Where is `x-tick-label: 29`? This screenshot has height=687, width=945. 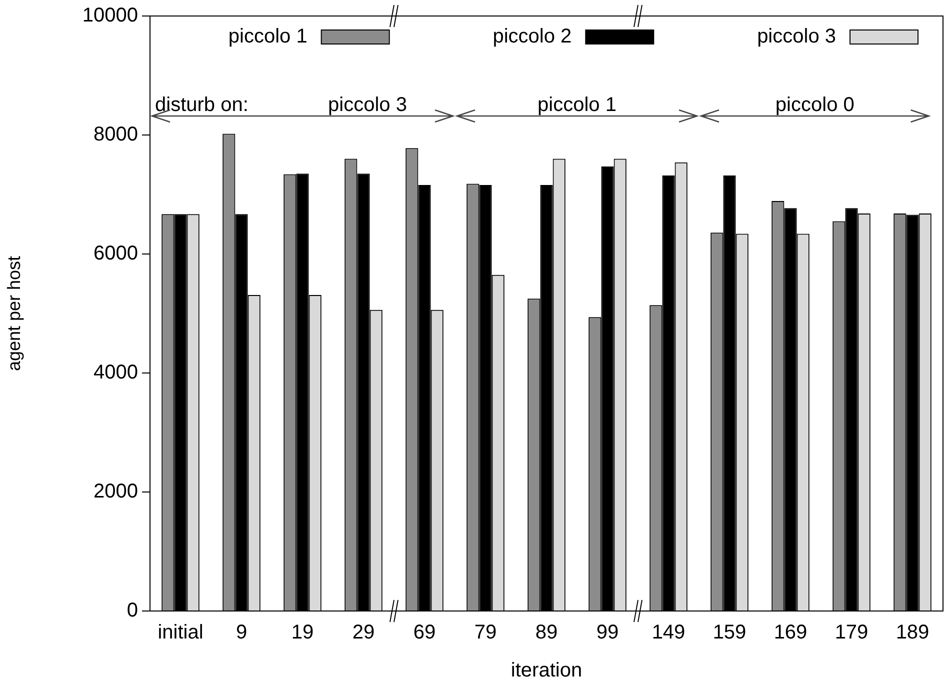
x-tick-label: 29 is located at coordinates (363, 633).